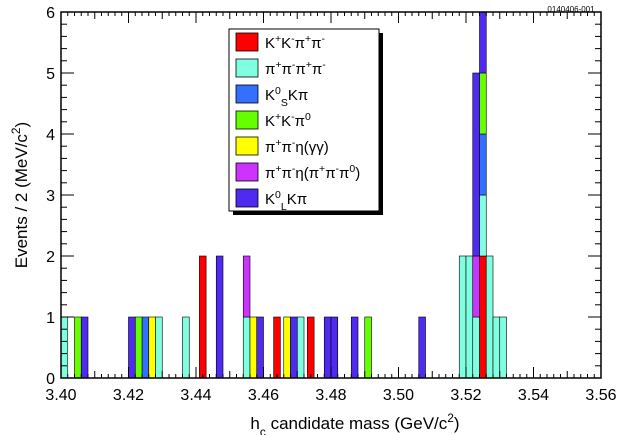 The width and height of the screenshot is (624, 435). I want to click on y-tick-label: 5, so click(50, 74).